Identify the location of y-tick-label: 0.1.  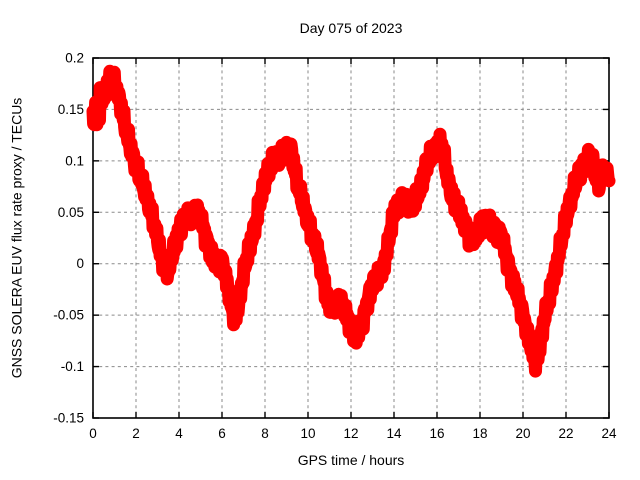
(74, 160).